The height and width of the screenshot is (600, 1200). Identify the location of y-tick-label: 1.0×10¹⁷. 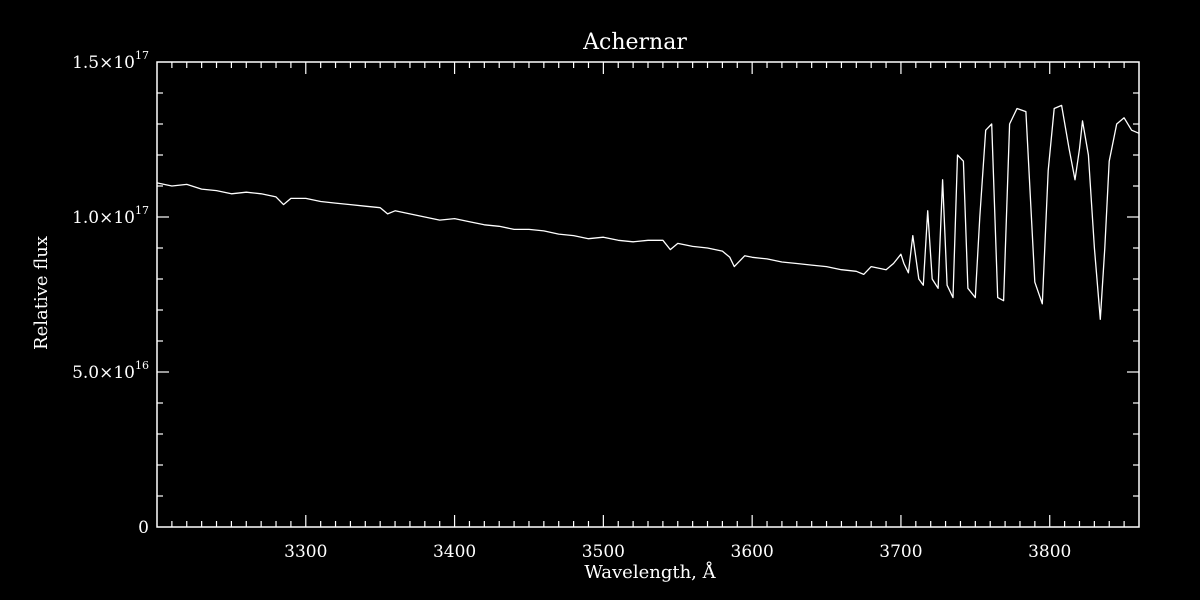
(110, 216).